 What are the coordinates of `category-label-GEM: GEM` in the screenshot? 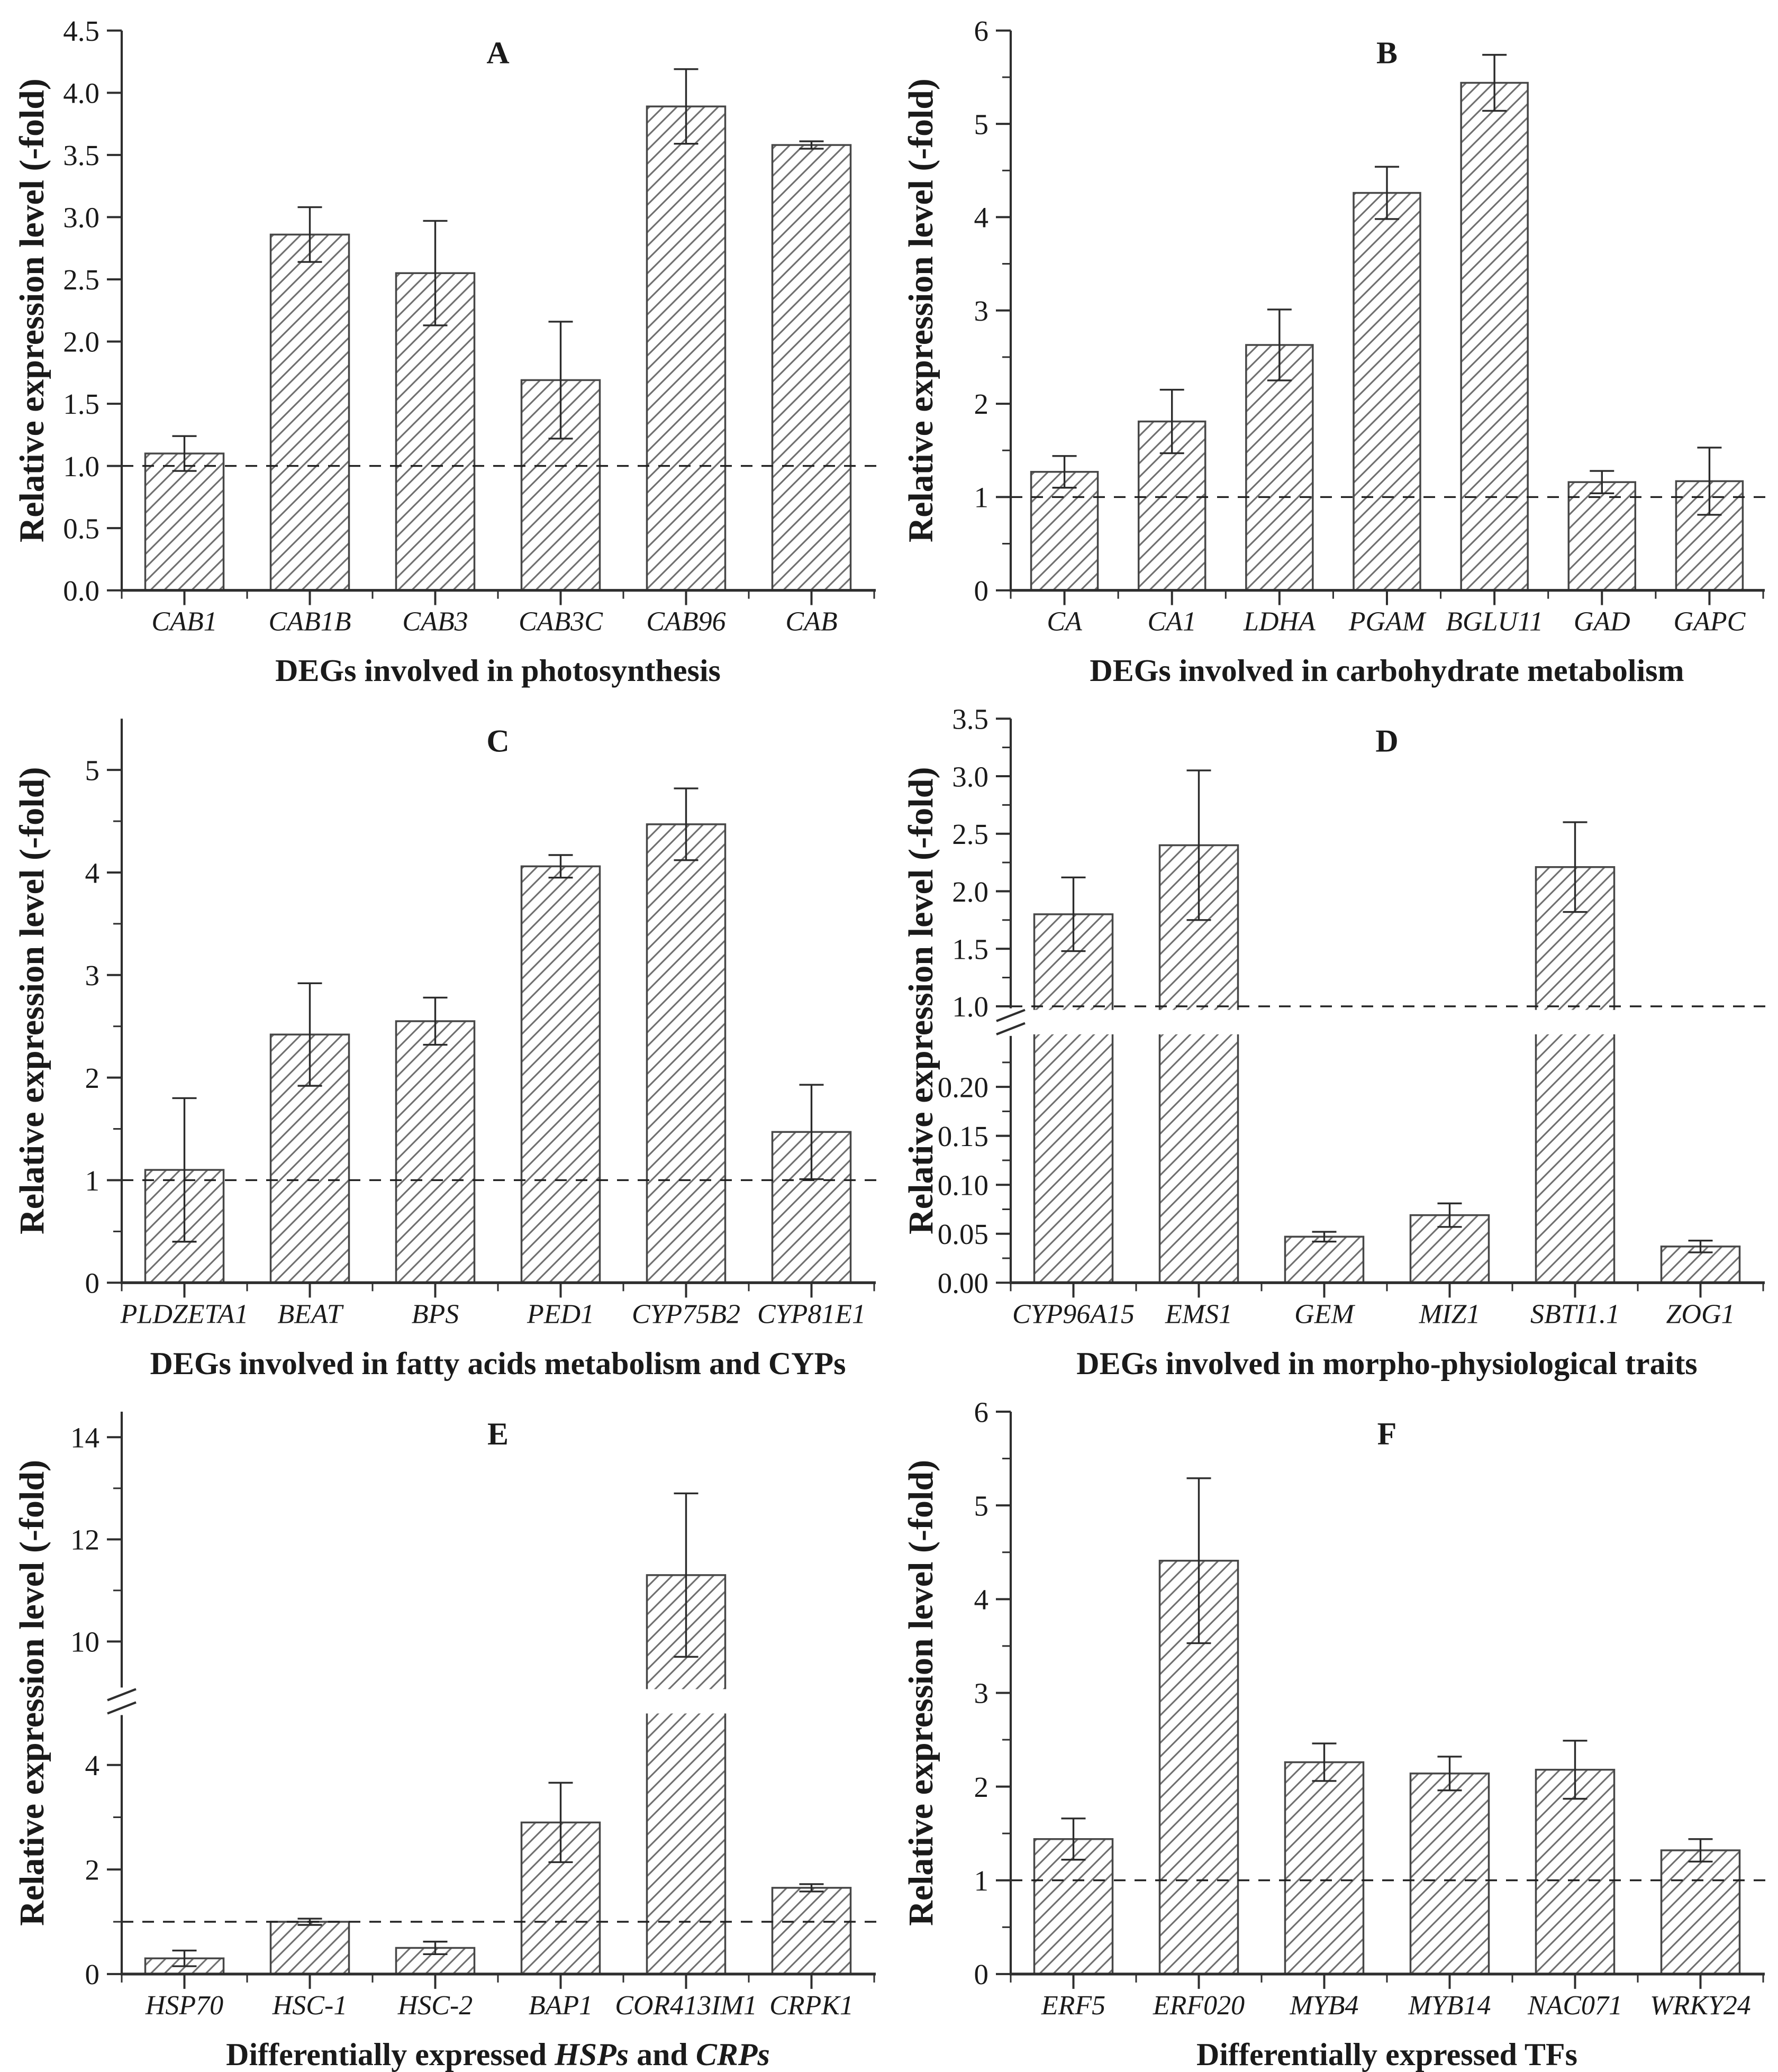 It's located at (1324, 1314).